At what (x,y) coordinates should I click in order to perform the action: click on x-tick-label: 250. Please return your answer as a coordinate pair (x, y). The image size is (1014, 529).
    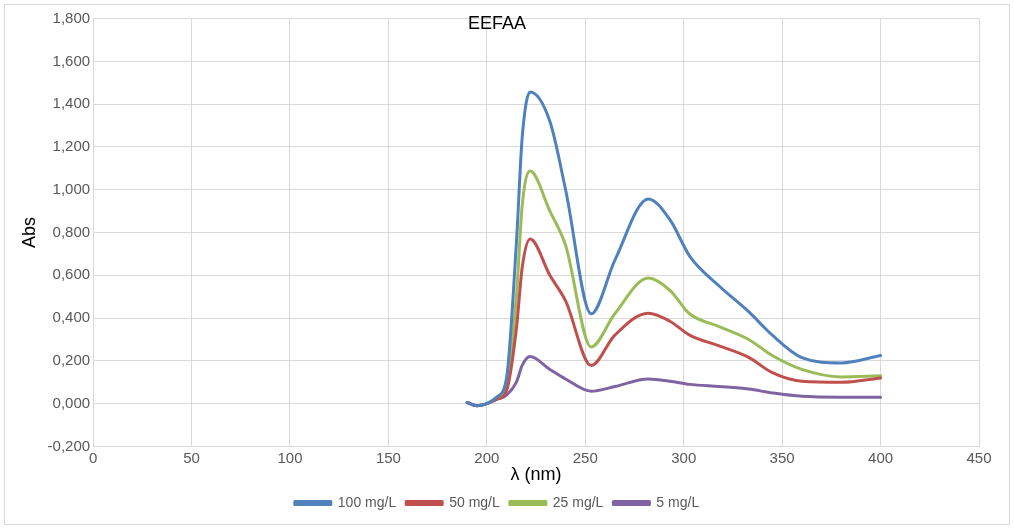
    Looking at the image, I should click on (585, 457).